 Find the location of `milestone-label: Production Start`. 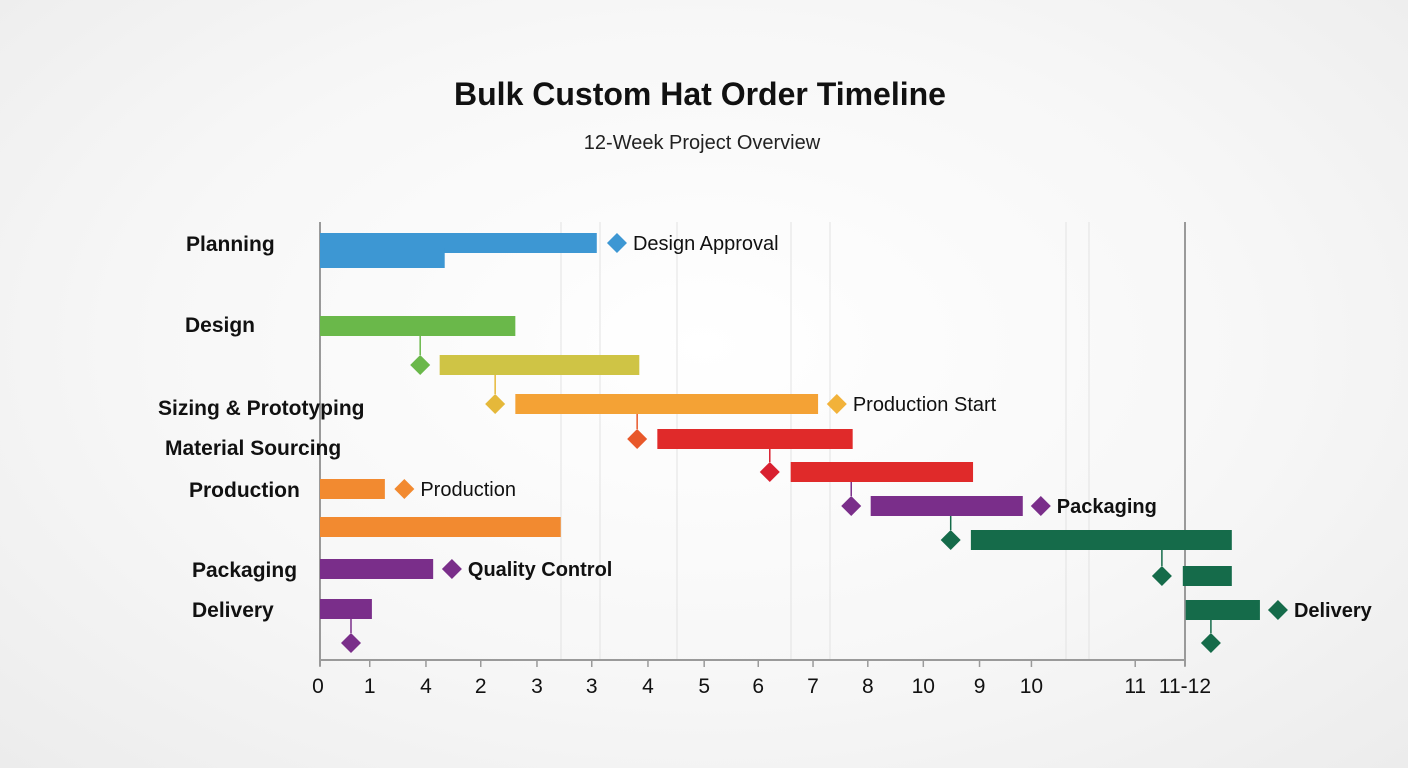

milestone-label: Production Start is located at coordinates (925, 405).